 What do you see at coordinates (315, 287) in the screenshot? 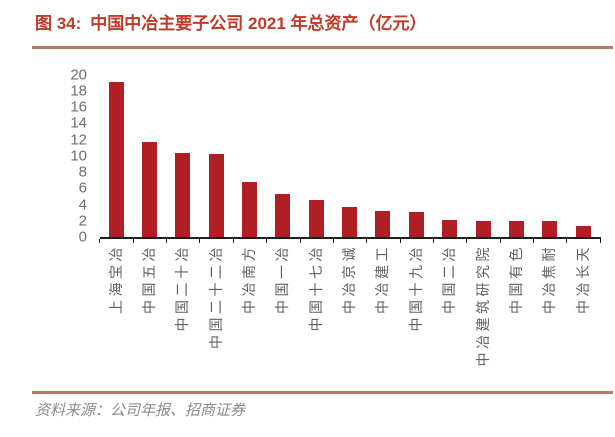
I see `x-axis-label: 中国十七冶` at bounding box center [315, 287].